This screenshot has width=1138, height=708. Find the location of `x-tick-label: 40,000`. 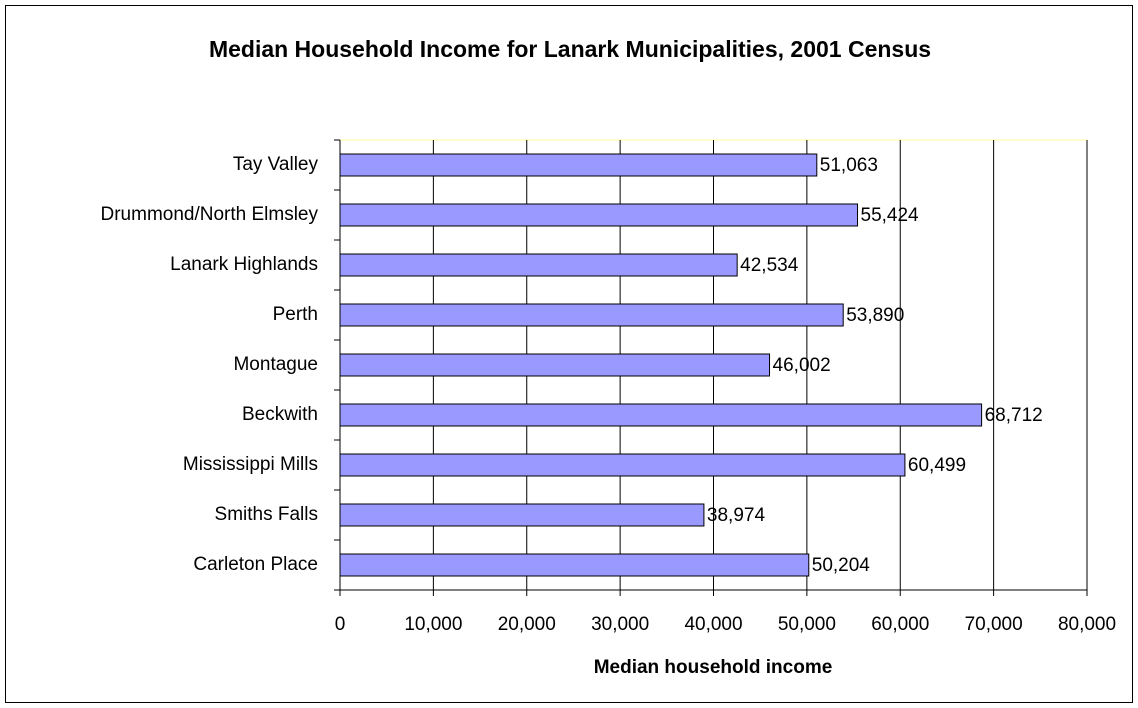

x-tick-label: 40,000 is located at coordinates (713, 624).